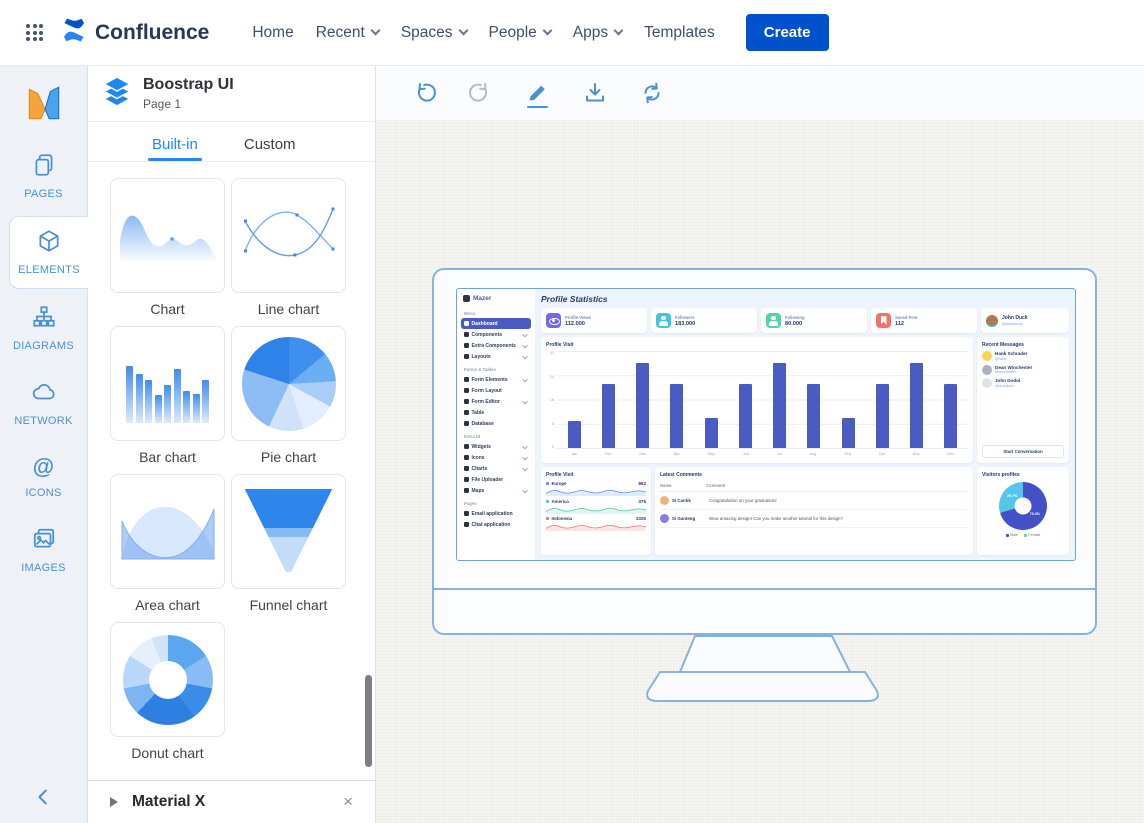 The image size is (1144, 823). Describe the element at coordinates (117, 93) in the screenshot. I see `layers-icon` at that location.